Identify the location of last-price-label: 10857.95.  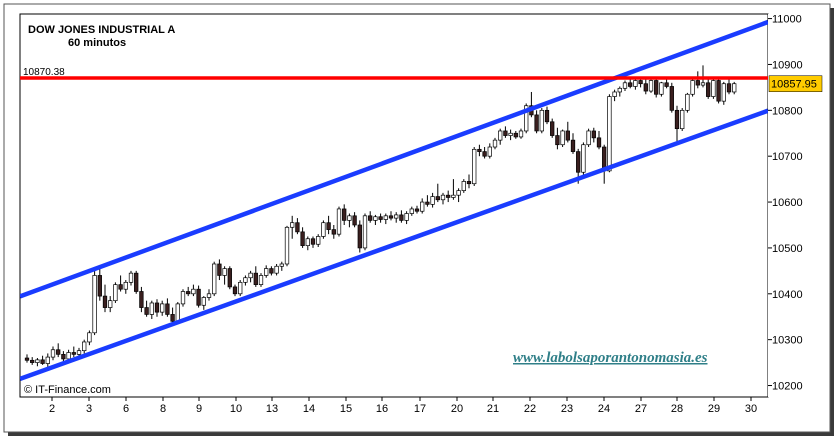
(794, 85).